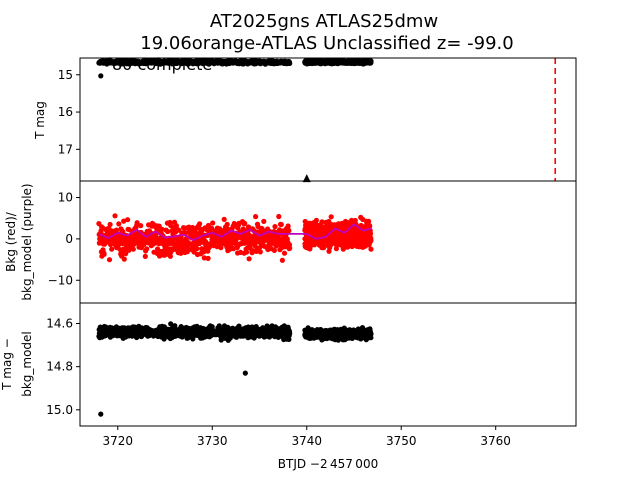 The image size is (640, 480). What do you see at coordinates (162, 64) in the screenshot?
I see `overlay-text: 80 complete` at bounding box center [162, 64].